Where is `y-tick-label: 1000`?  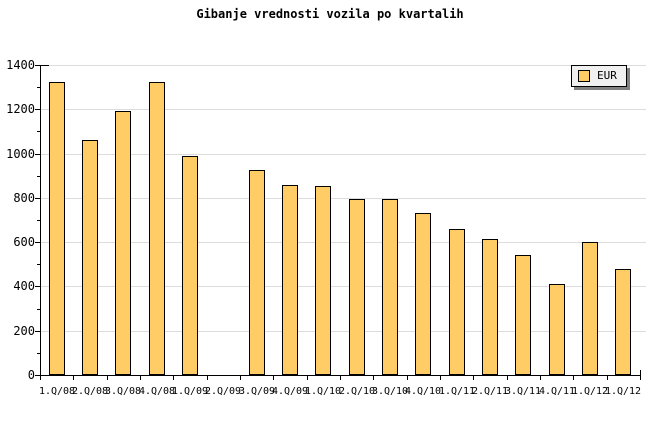 y-tick-label: 1000 is located at coordinates (20, 154).